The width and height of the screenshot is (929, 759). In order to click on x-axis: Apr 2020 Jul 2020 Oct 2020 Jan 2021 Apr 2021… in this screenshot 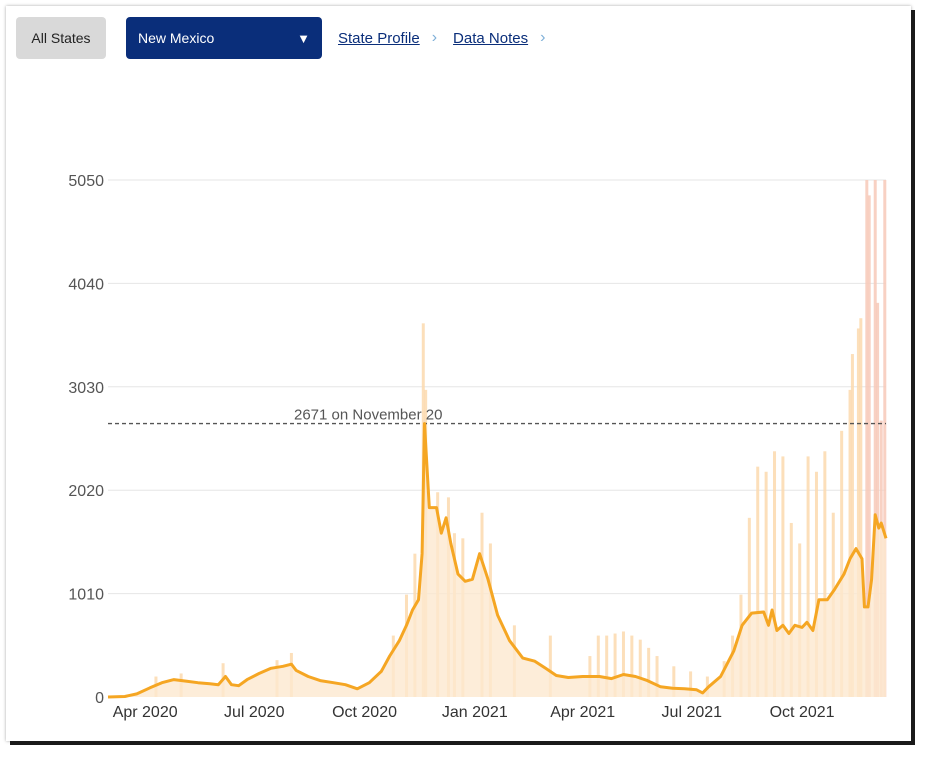, I will do `click(474, 712)`.